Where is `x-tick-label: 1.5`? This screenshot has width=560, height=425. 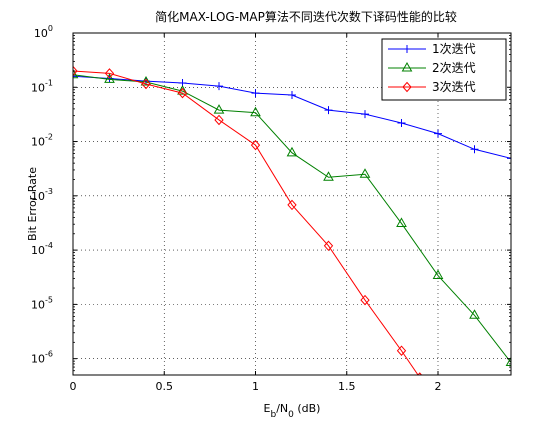 x-tick-label: 1.5 is located at coordinates (347, 386).